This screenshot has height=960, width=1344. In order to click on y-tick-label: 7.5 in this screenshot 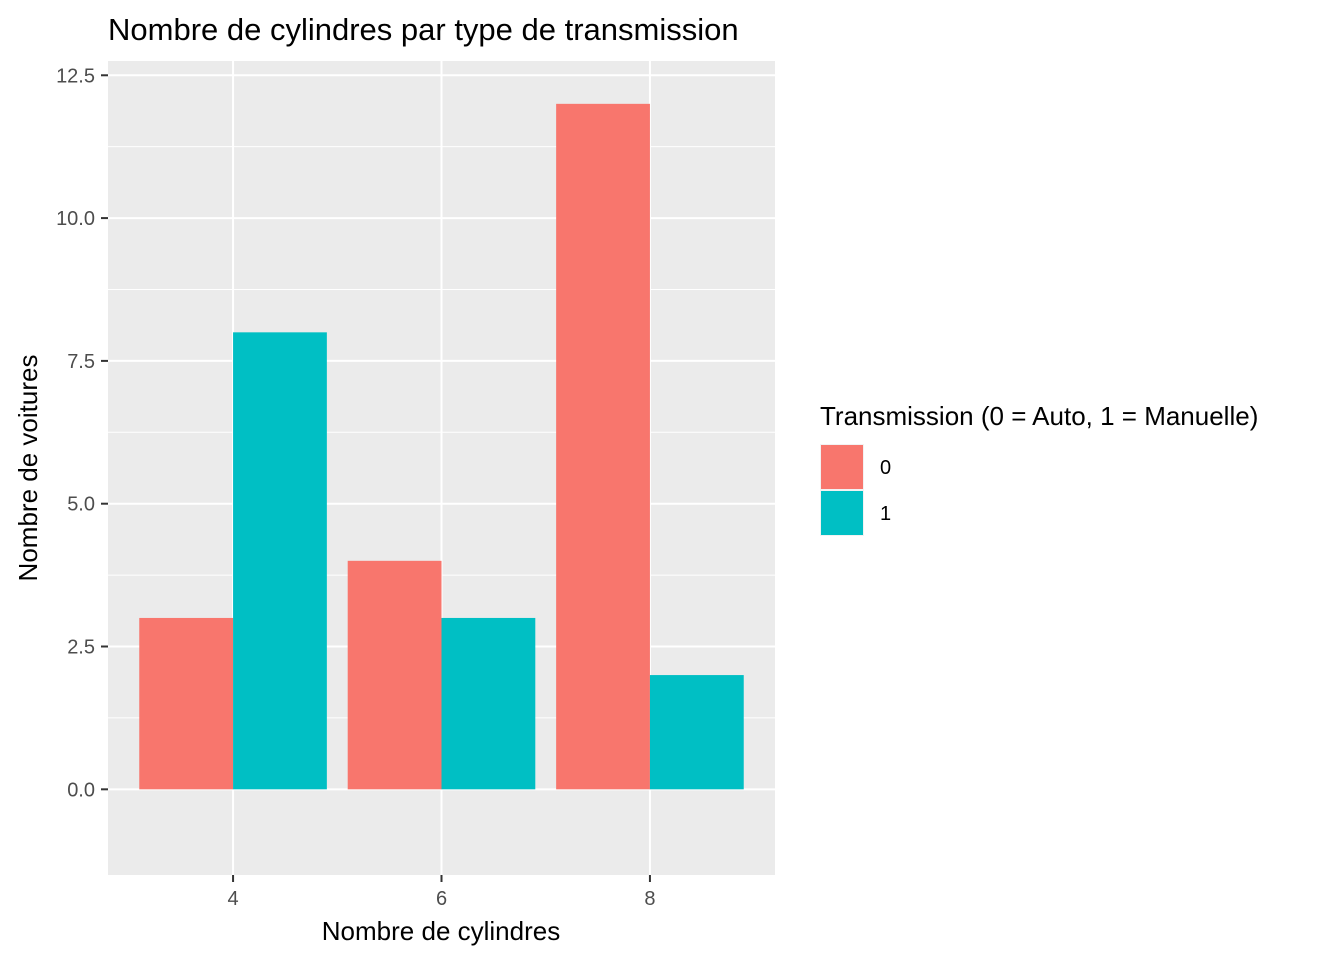, I will do `click(81, 362)`.